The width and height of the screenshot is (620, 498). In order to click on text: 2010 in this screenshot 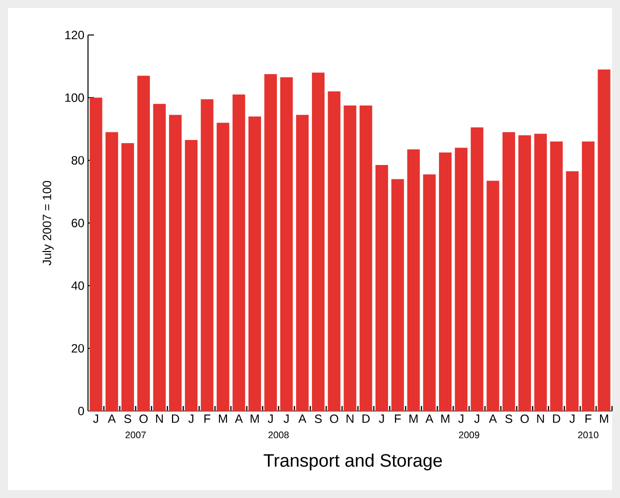, I will do `click(588, 435)`.